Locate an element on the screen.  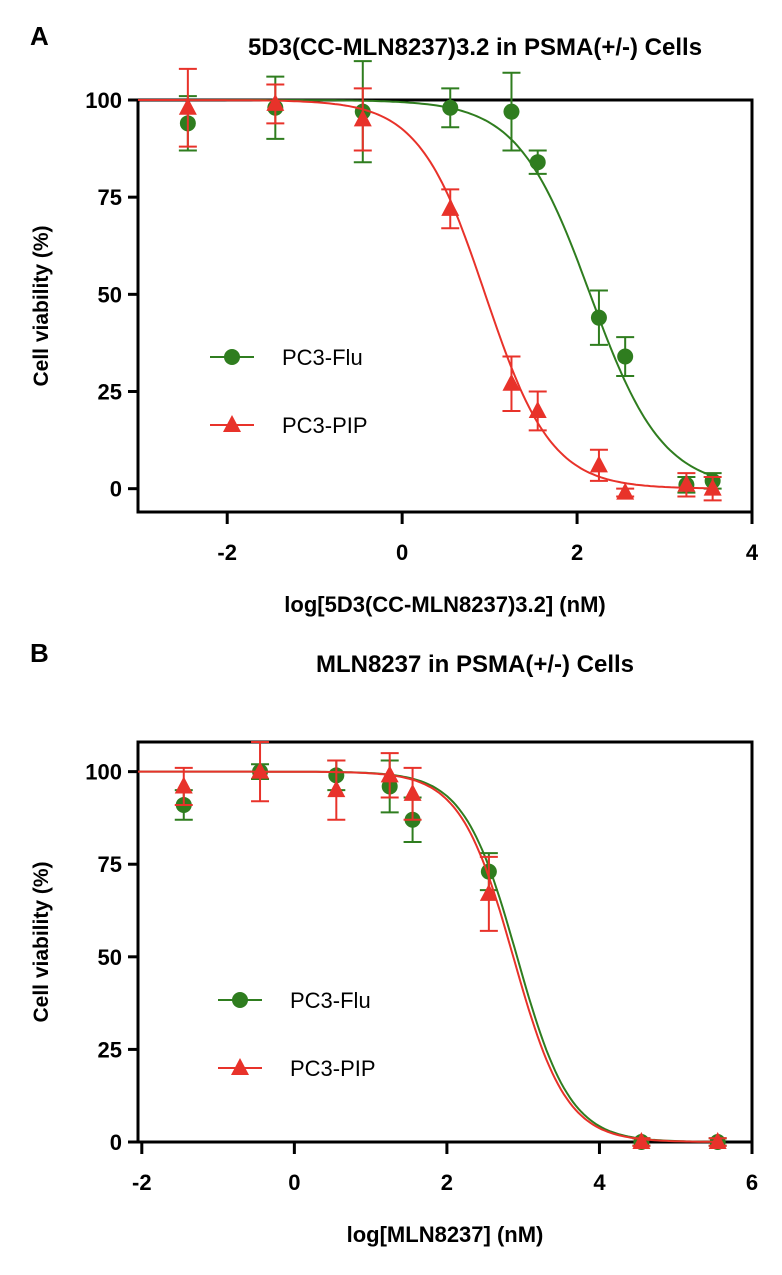
chart-title: MLN8237 in PSMA(+/-) Cells is located at coordinates (475, 664).